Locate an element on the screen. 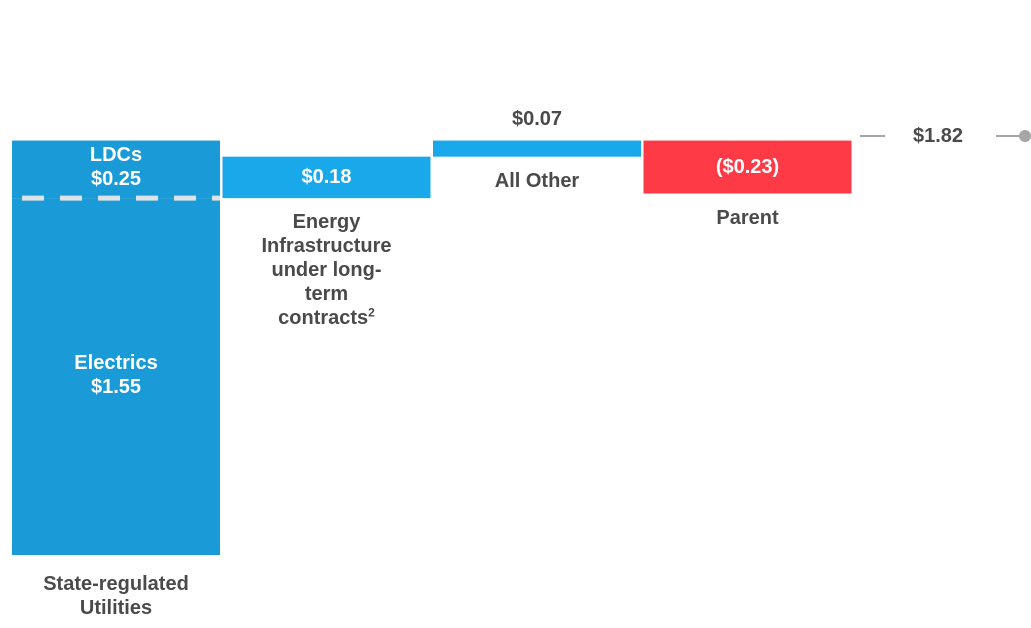 This screenshot has height=628, width=1031. value-label: ($0.23) is located at coordinates (747, 167).